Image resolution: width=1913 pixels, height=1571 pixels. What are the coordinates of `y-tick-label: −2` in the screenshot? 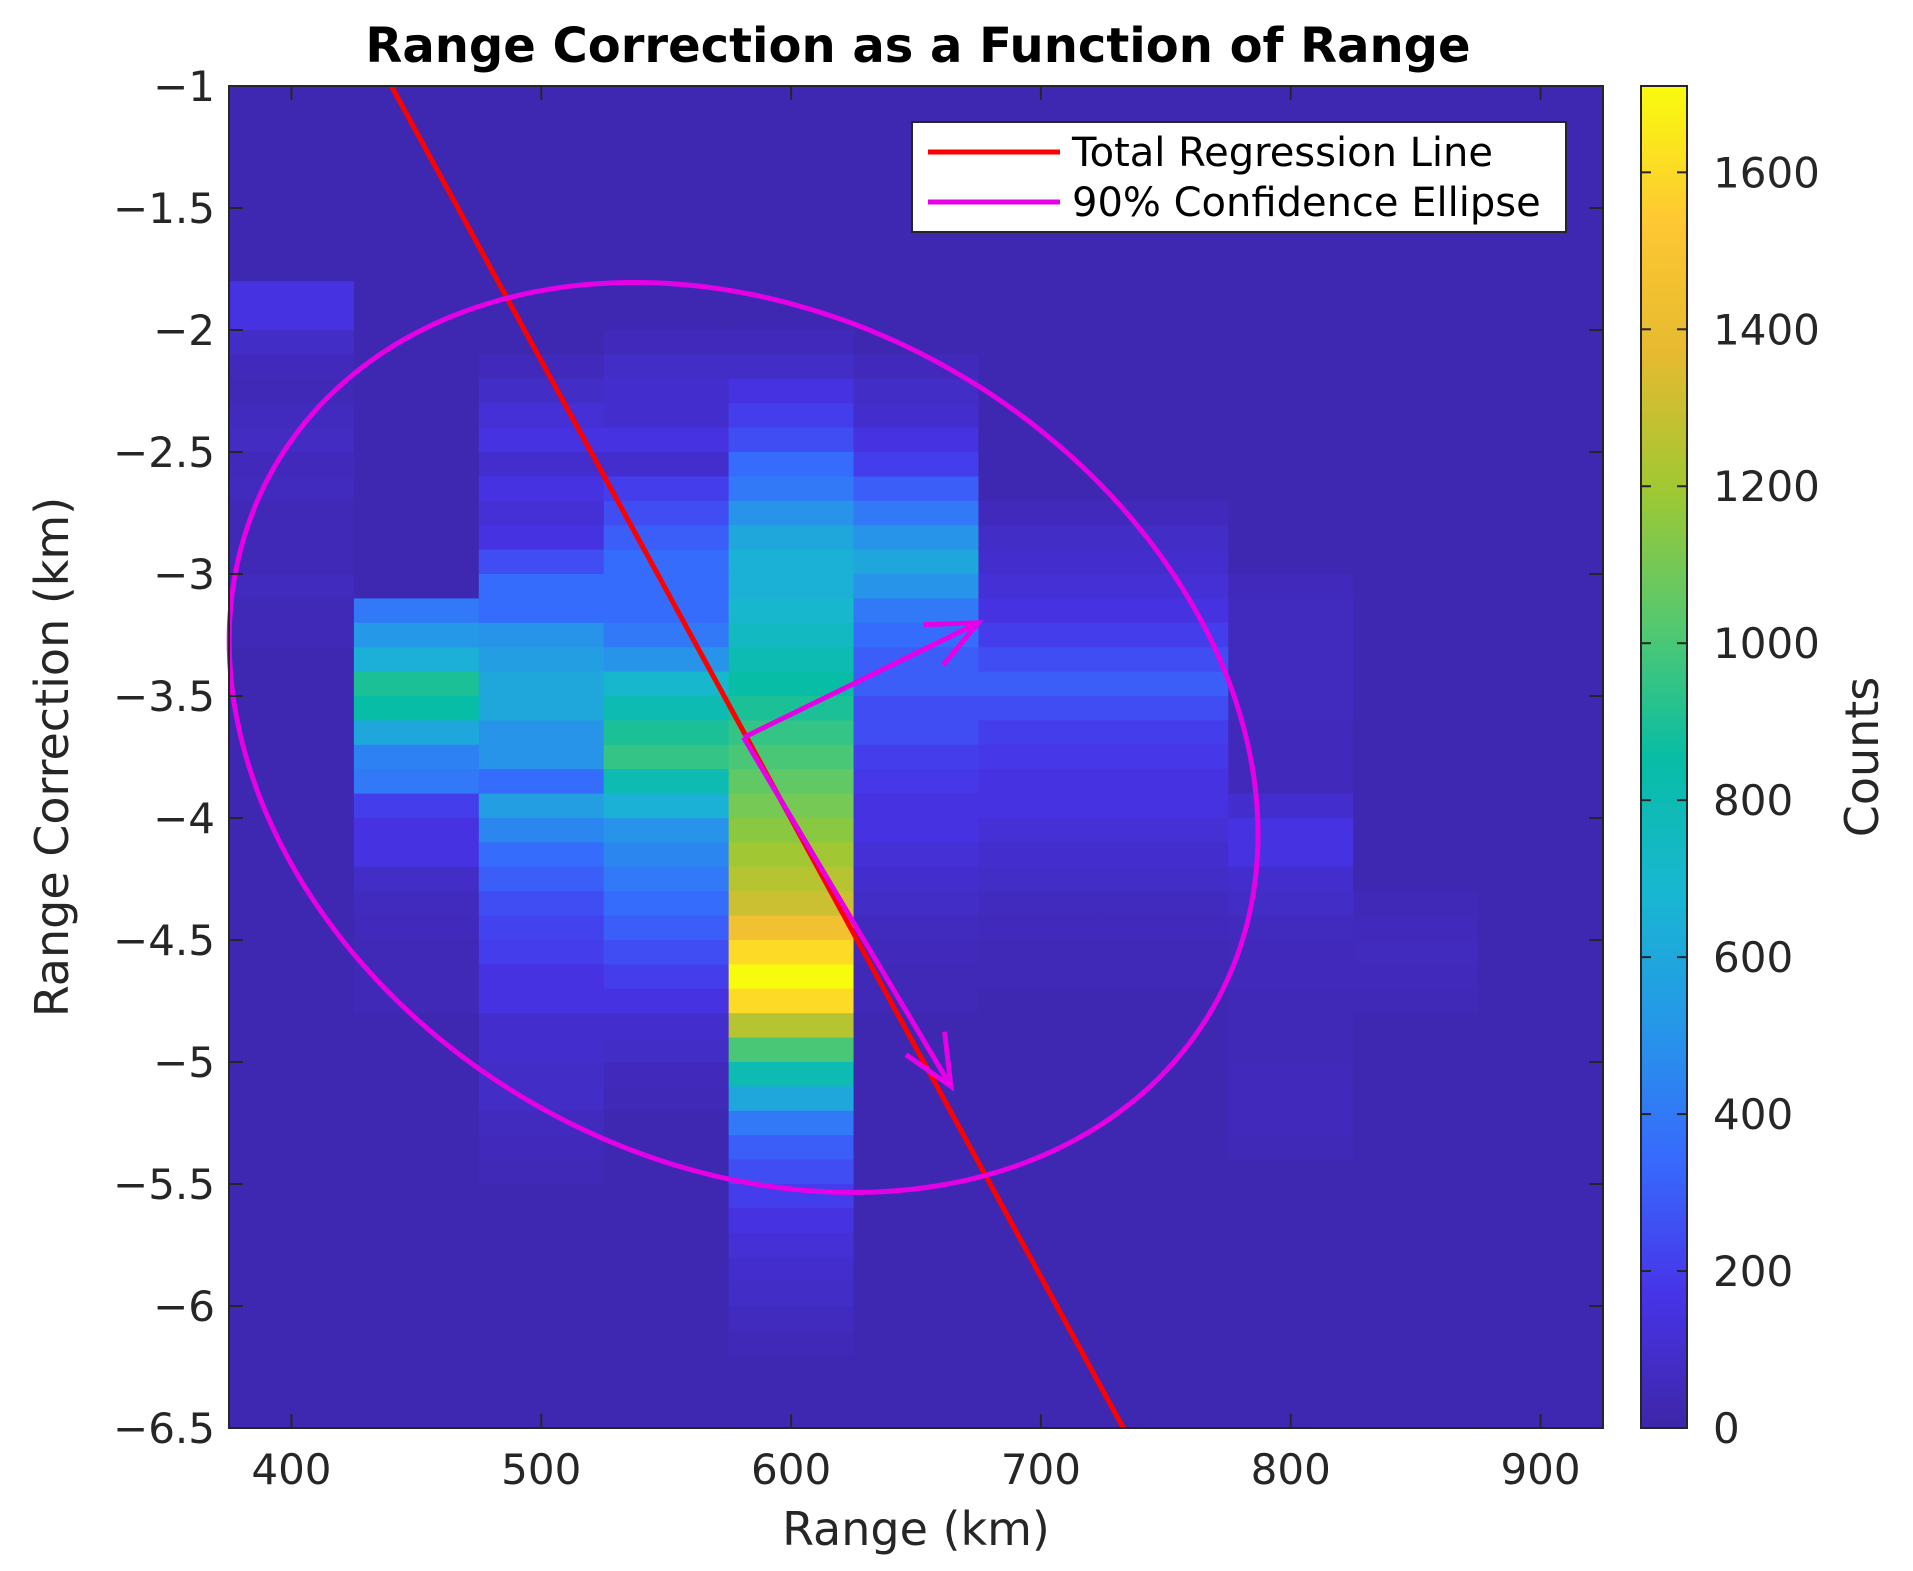 It's located at (184, 330).